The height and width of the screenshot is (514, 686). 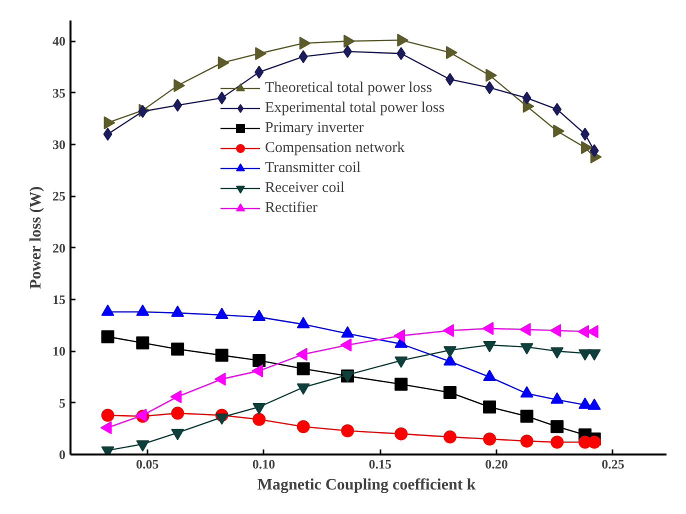 What do you see at coordinates (355, 108) in the screenshot?
I see `legend-label: Experimental total power loss` at bounding box center [355, 108].